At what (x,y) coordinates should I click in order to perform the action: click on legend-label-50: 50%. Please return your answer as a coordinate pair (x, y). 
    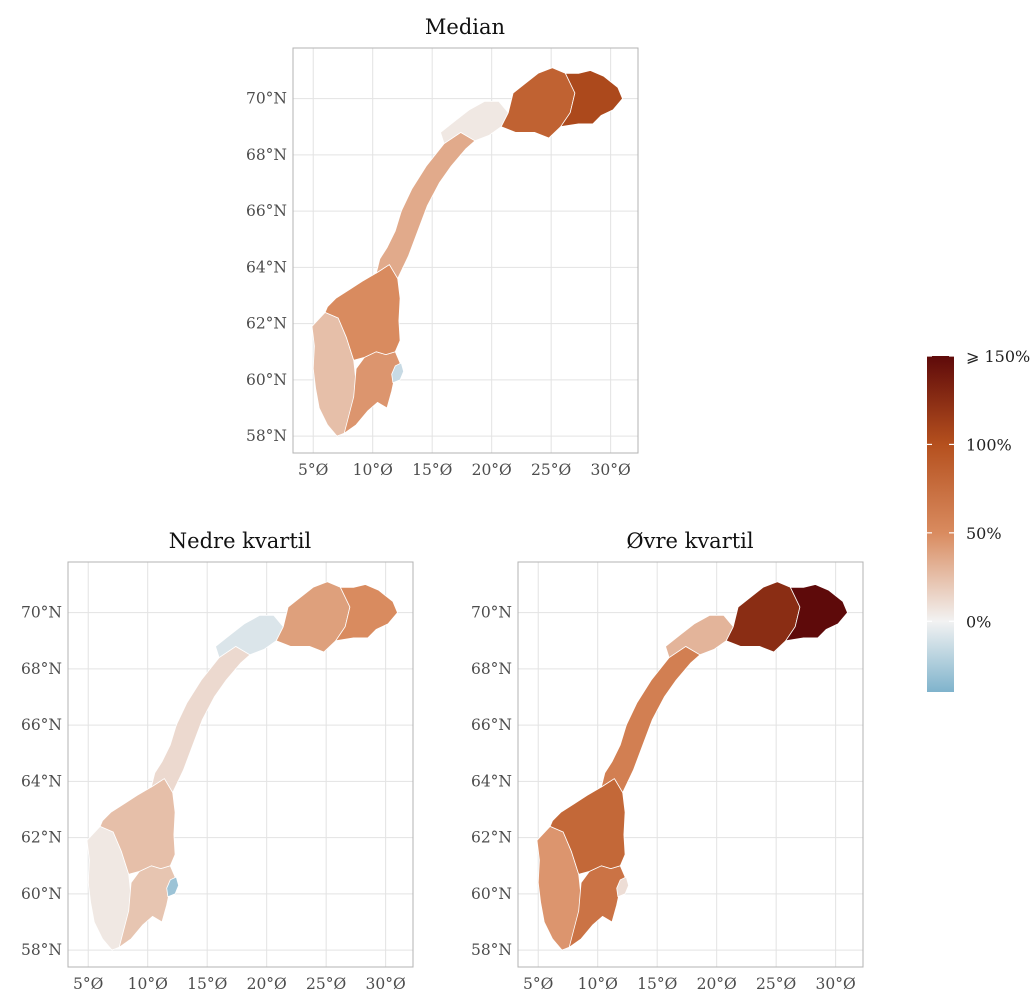
    Looking at the image, I should click on (984, 533).